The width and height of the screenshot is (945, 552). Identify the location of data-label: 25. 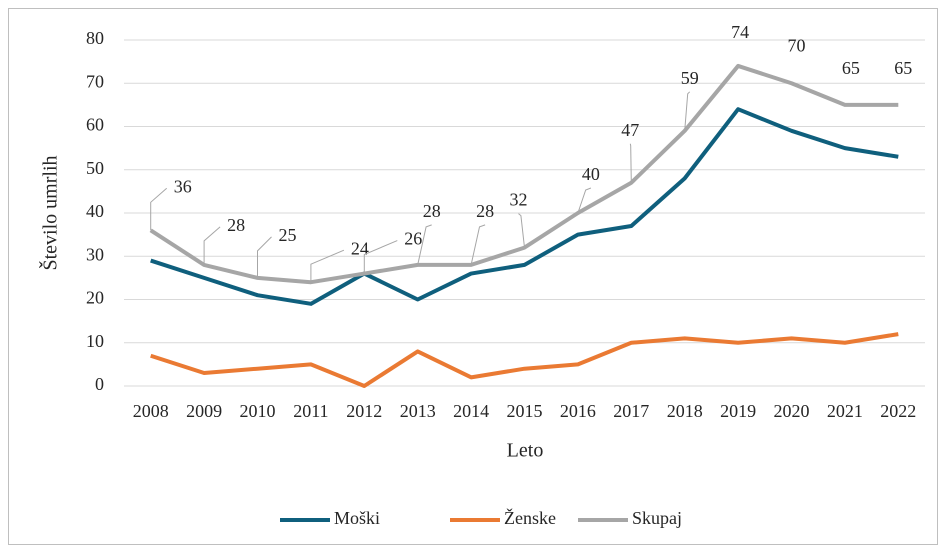
(288, 235).